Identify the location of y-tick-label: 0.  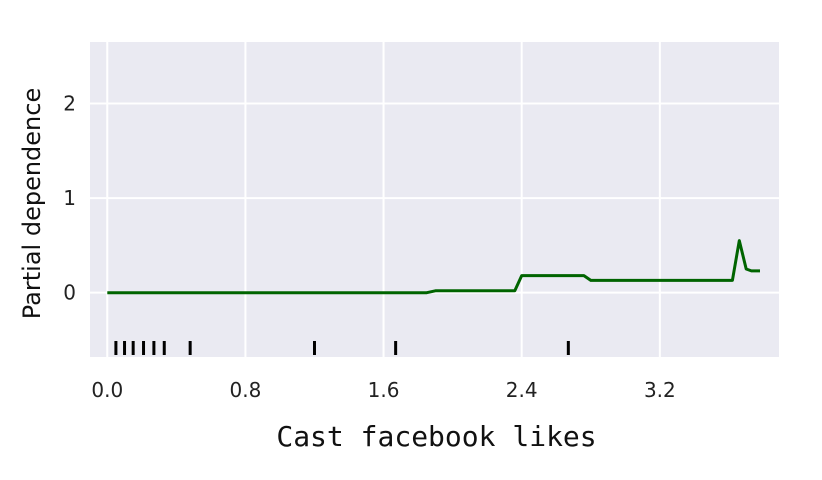
(69, 293).